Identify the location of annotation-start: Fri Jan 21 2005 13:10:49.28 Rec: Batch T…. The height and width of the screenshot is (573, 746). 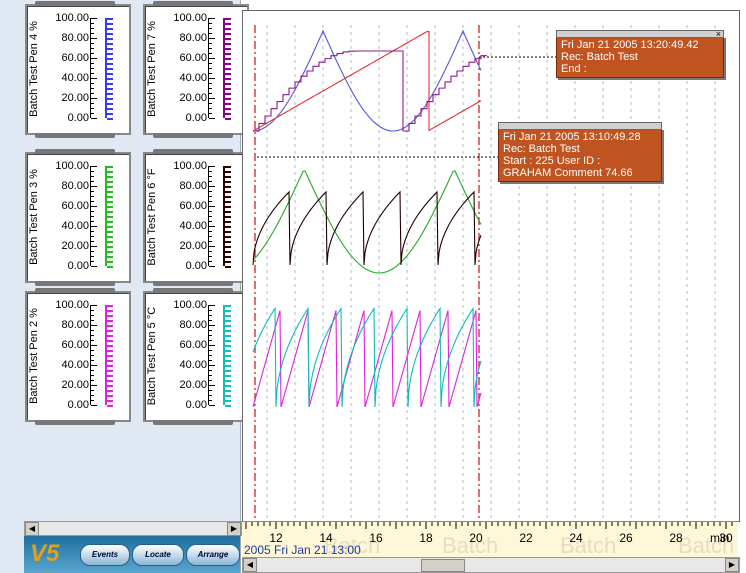
(580, 152).